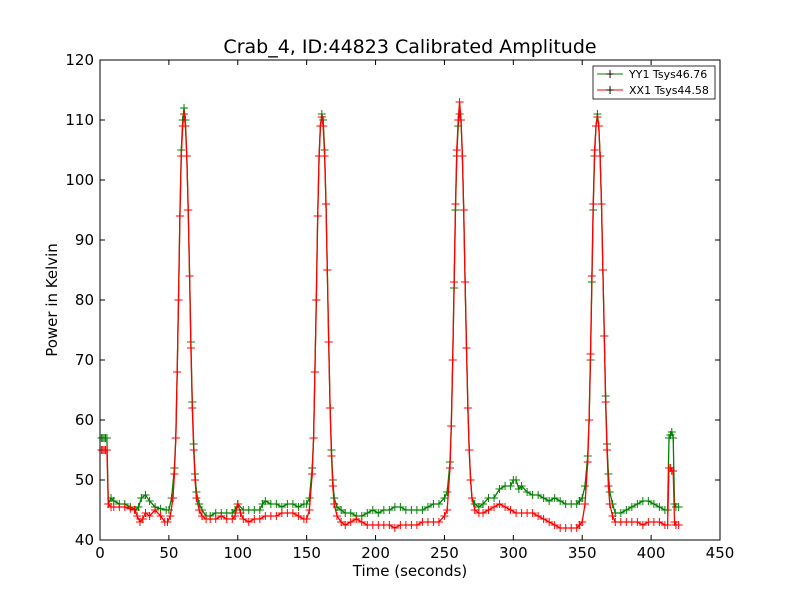 This screenshot has width=800, height=604. I want to click on y-tick-label: 110, so click(79, 120).